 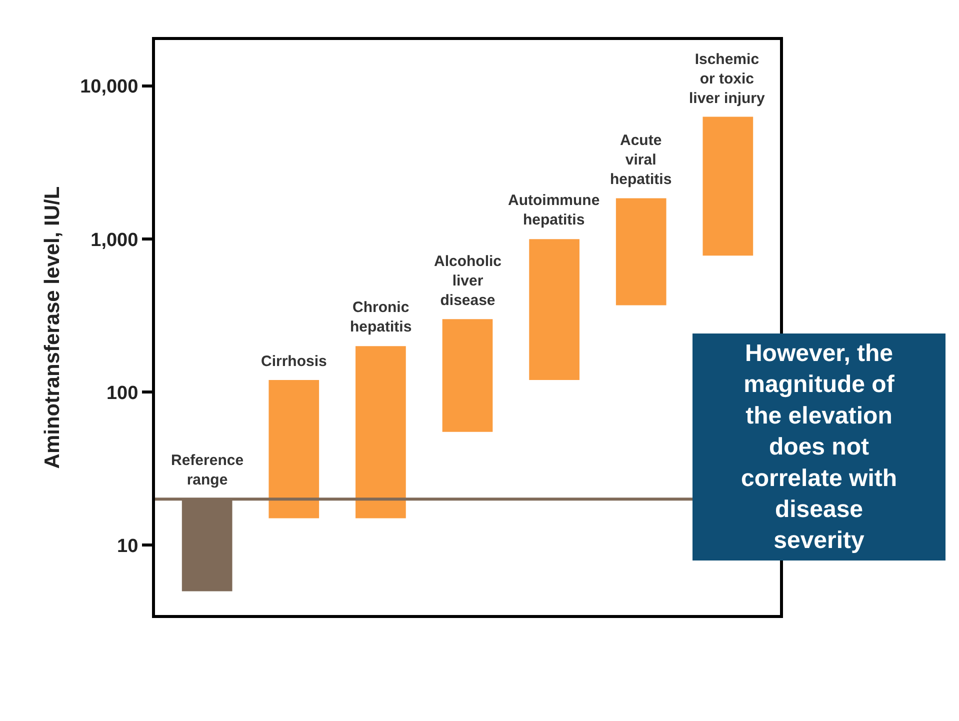 I want to click on x-tick-label: Alcoholic liver disease, so click(x=468, y=281).